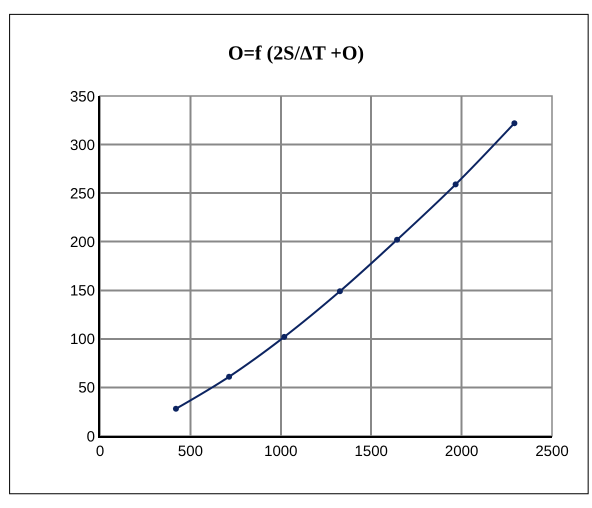 This screenshot has height=508, width=592. Describe the element at coordinates (296, 53) in the screenshot. I see `chart-title: O=f (2S/ΔT +O)` at that location.